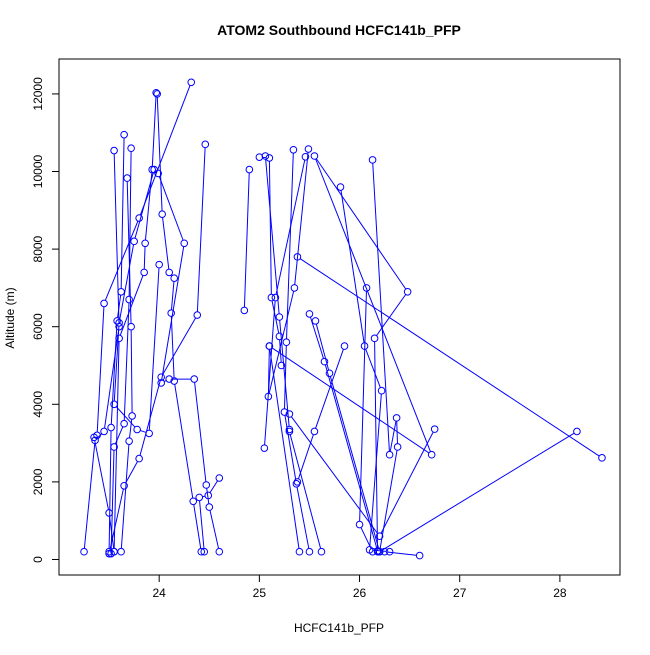 The width and height of the screenshot is (650, 655). What do you see at coordinates (339, 30) in the screenshot?
I see `chart-title: ATOM2 Southbound HCFC141b_PFP` at bounding box center [339, 30].